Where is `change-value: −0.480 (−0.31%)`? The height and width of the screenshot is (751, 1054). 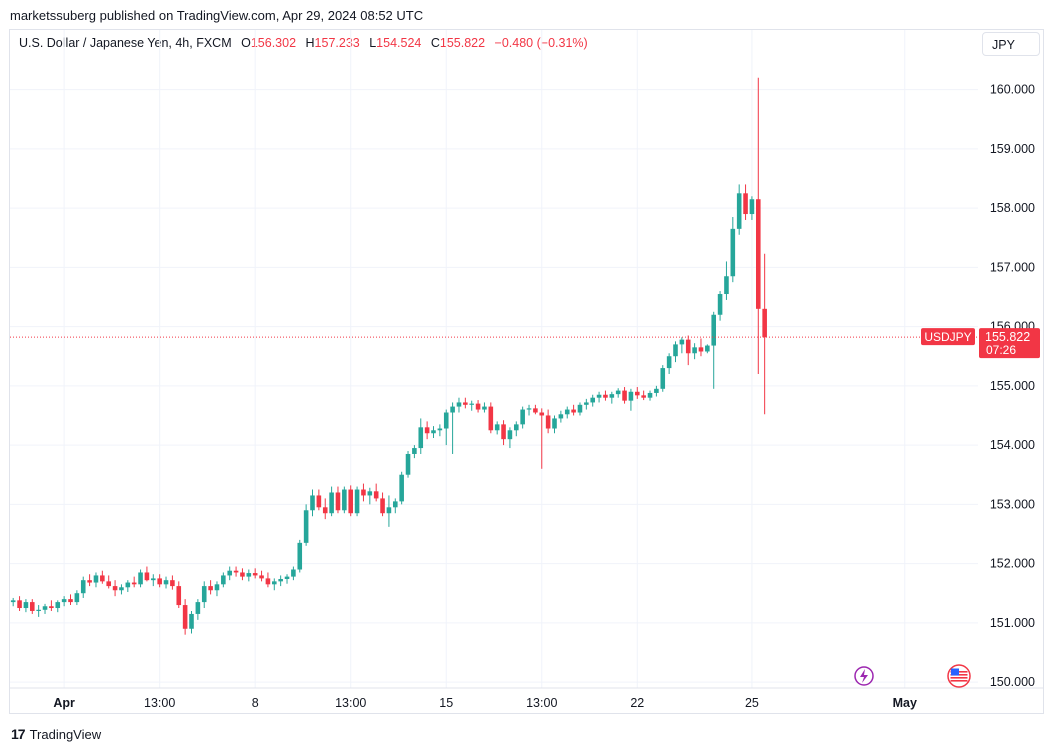 change-value: −0.480 (−0.31%) is located at coordinates (541, 43).